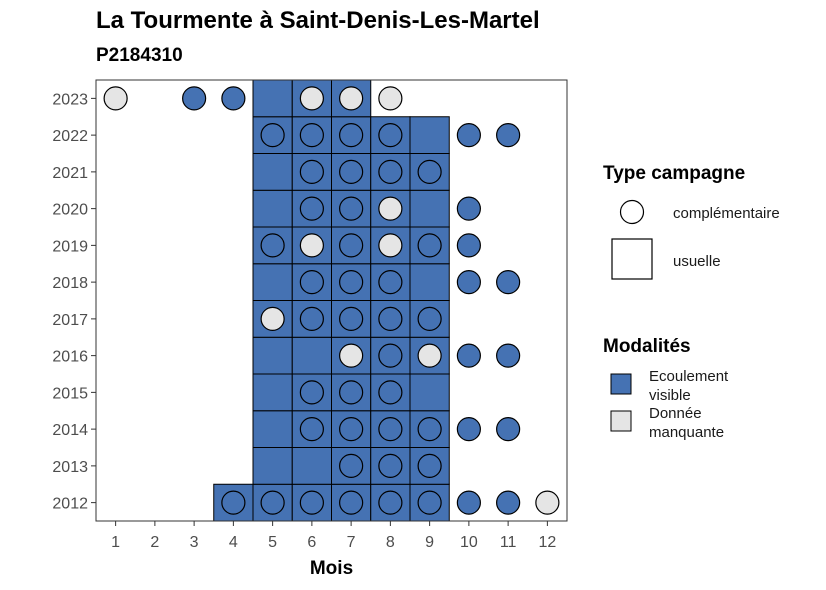 Image resolution: width=826 pixels, height=590 pixels. Describe the element at coordinates (154, 542) in the screenshot. I see `x-tick-label: 2` at that location.